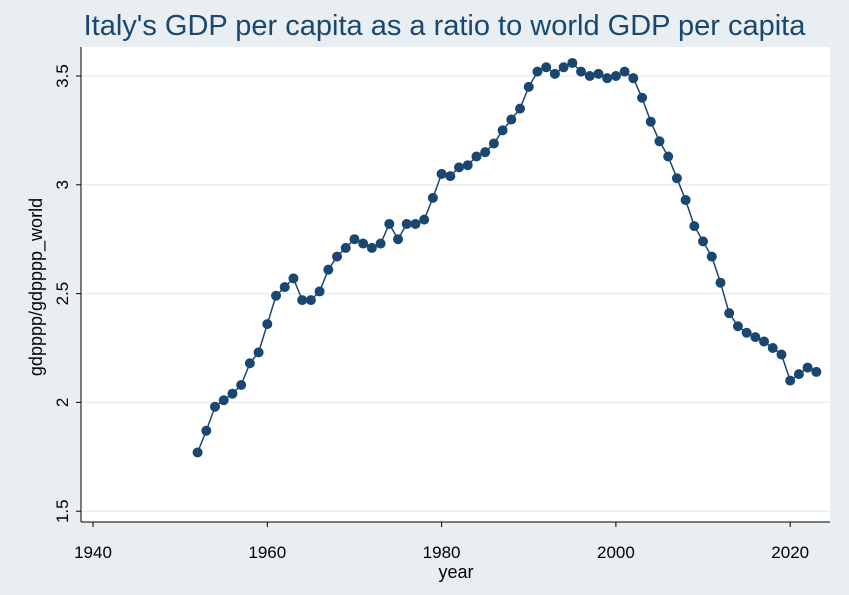 This screenshot has width=849, height=595. Describe the element at coordinates (455, 572) in the screenshot. I see `x-axis-label: year` at that location.